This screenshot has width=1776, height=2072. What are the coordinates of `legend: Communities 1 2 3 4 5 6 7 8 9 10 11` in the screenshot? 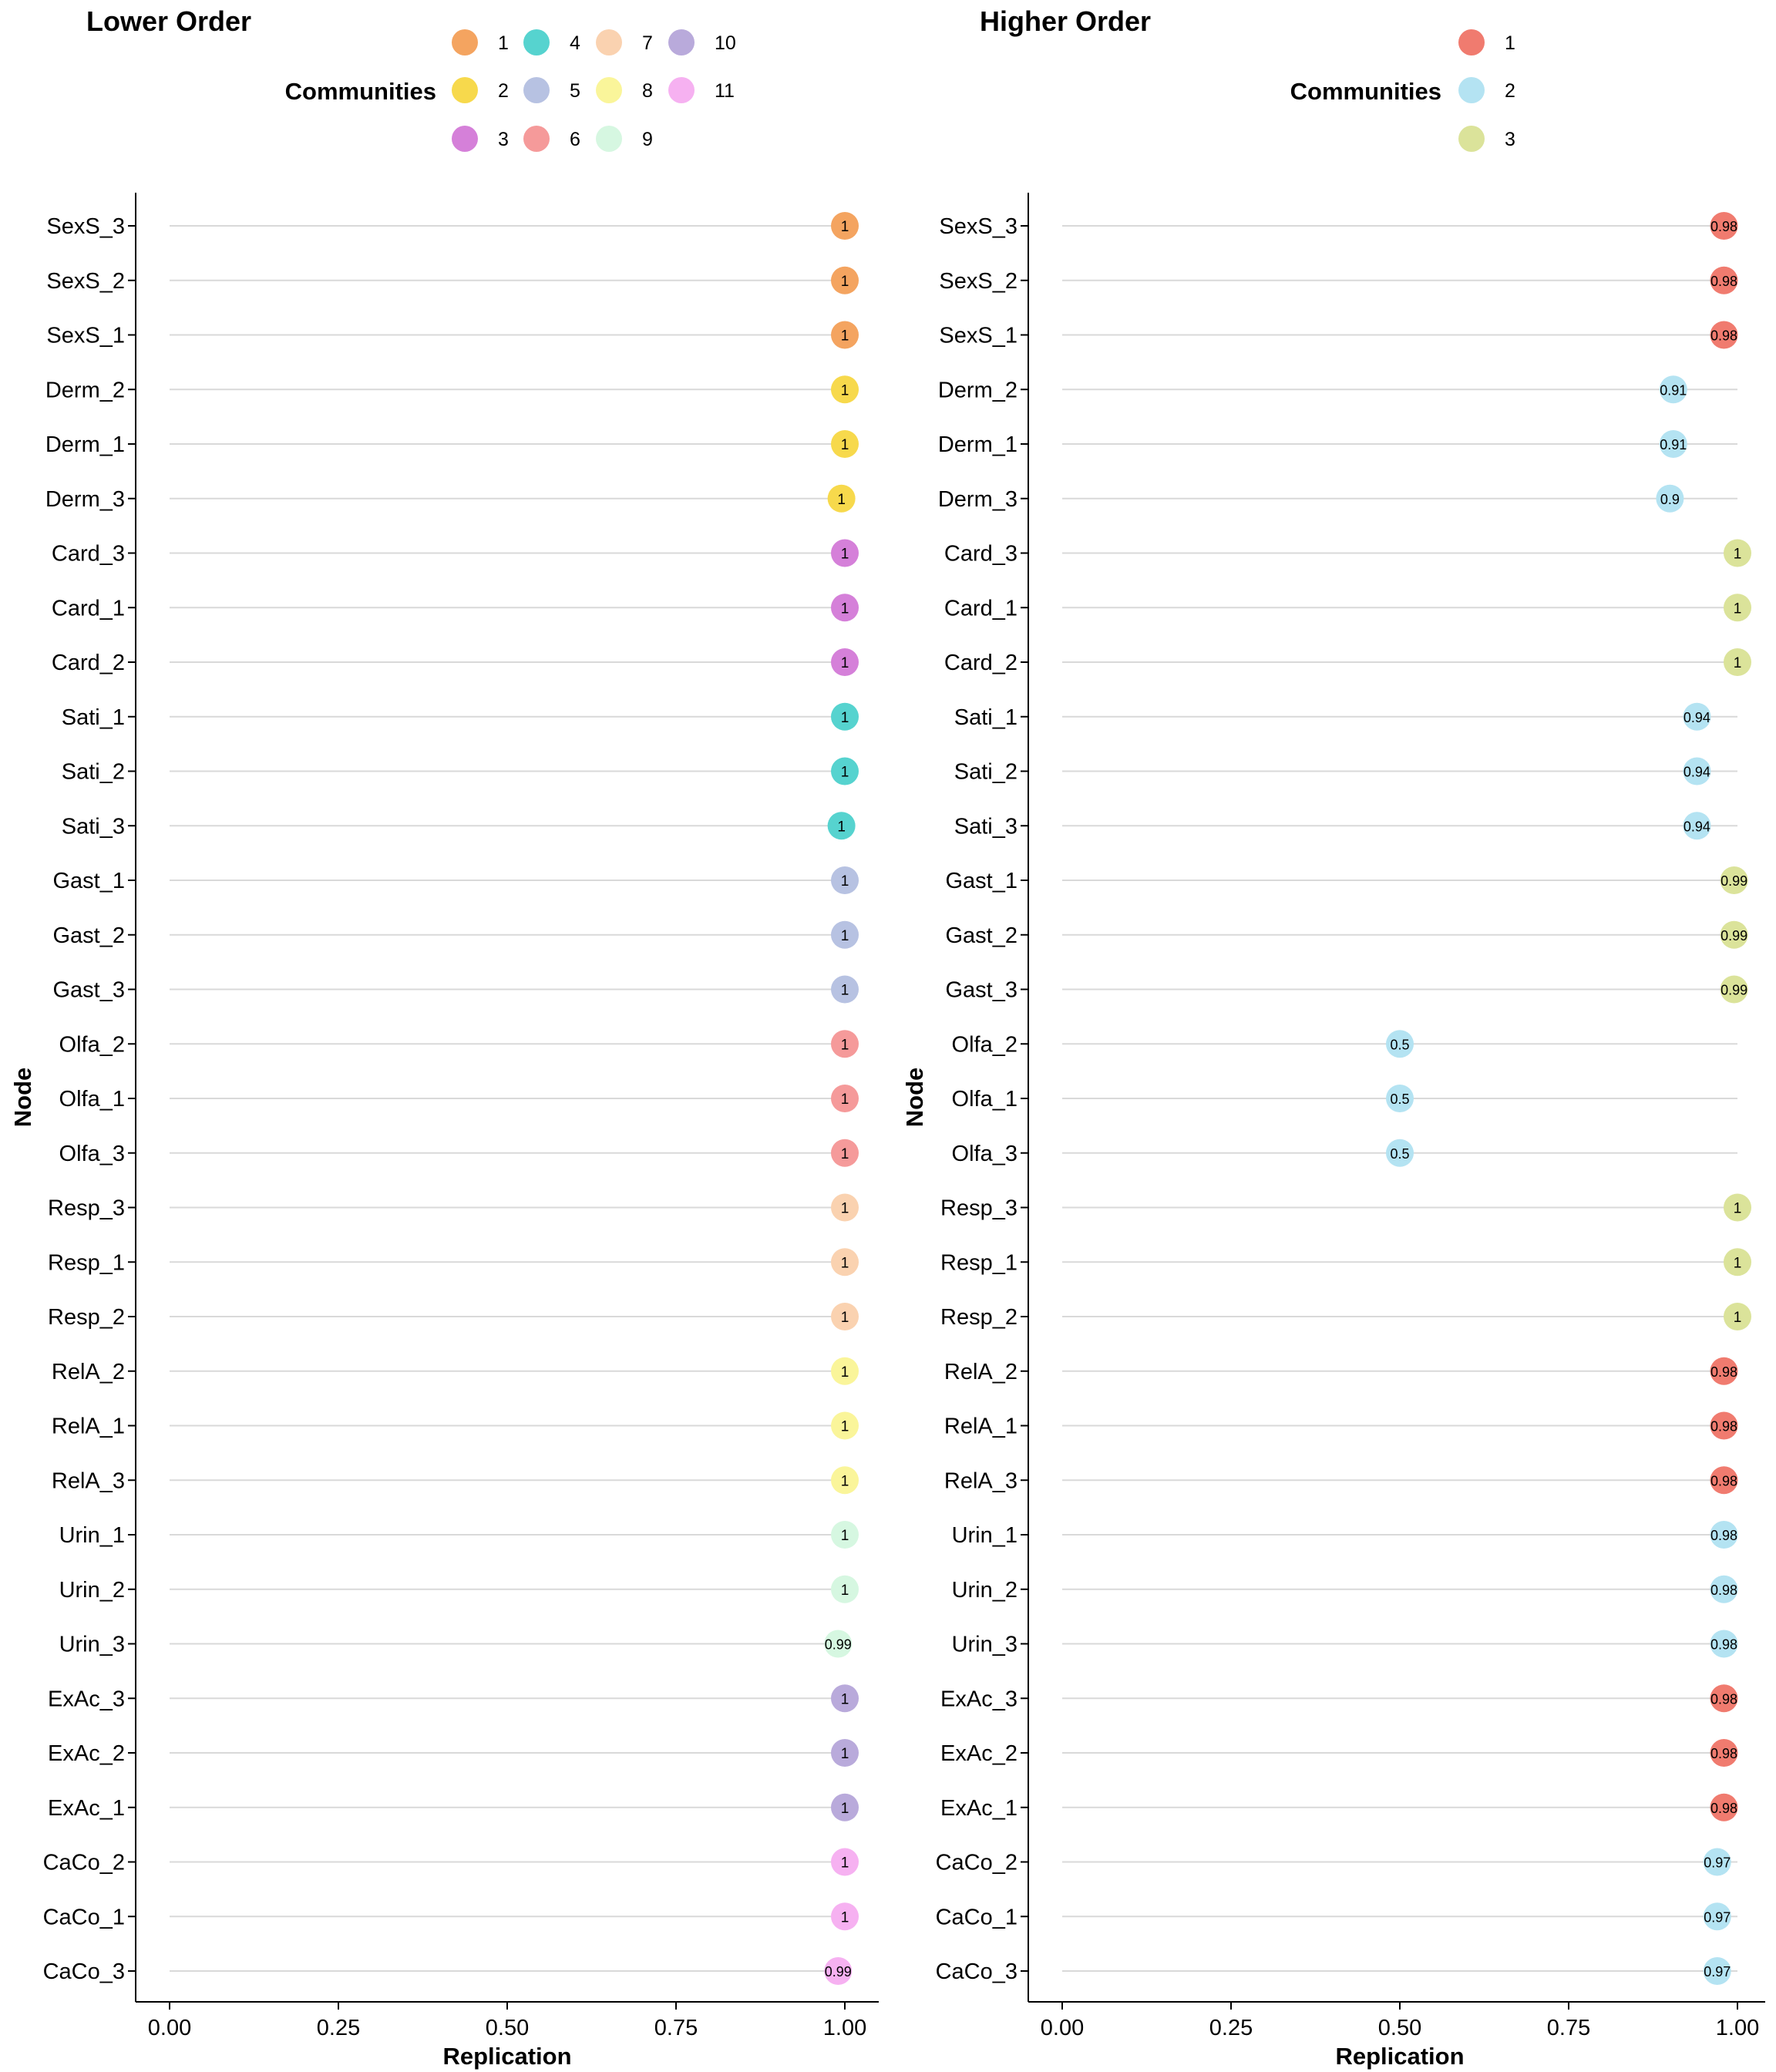 It's located at (511, 91).